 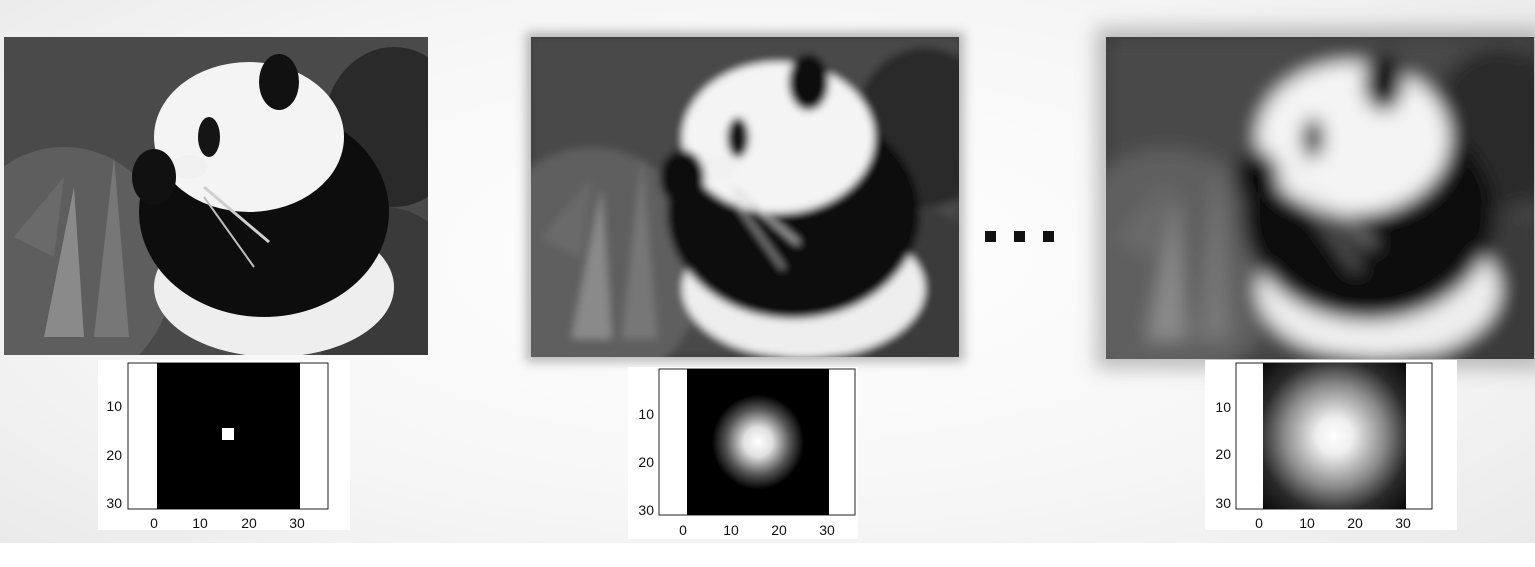 I want to click on ellipsis, so click(x=1020, y=237).